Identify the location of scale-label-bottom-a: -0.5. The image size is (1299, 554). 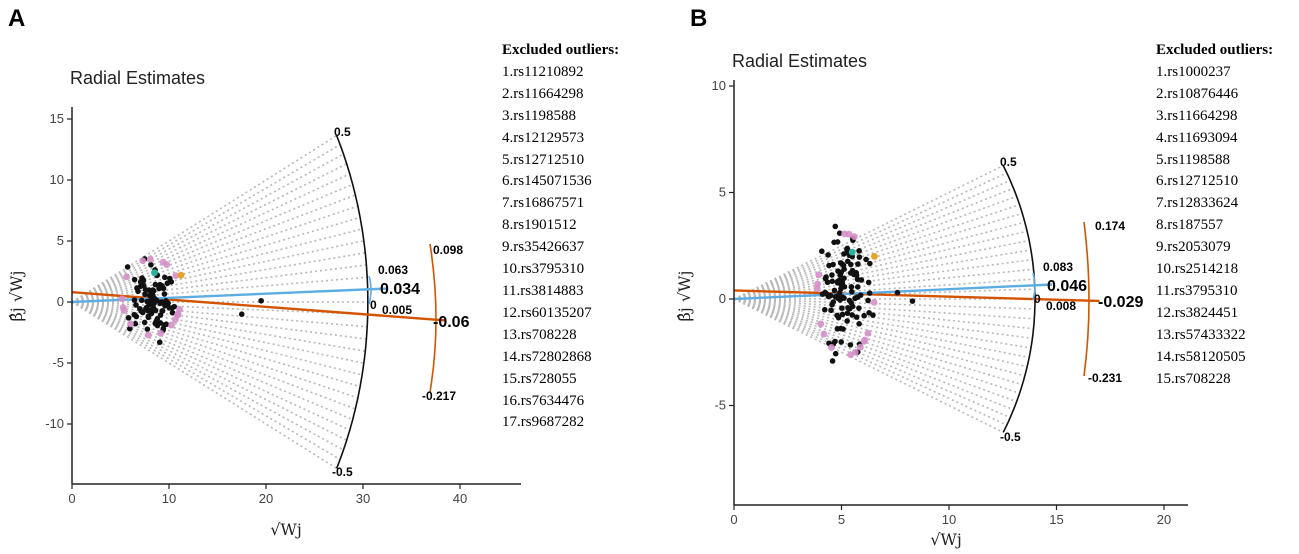
(342, 472).